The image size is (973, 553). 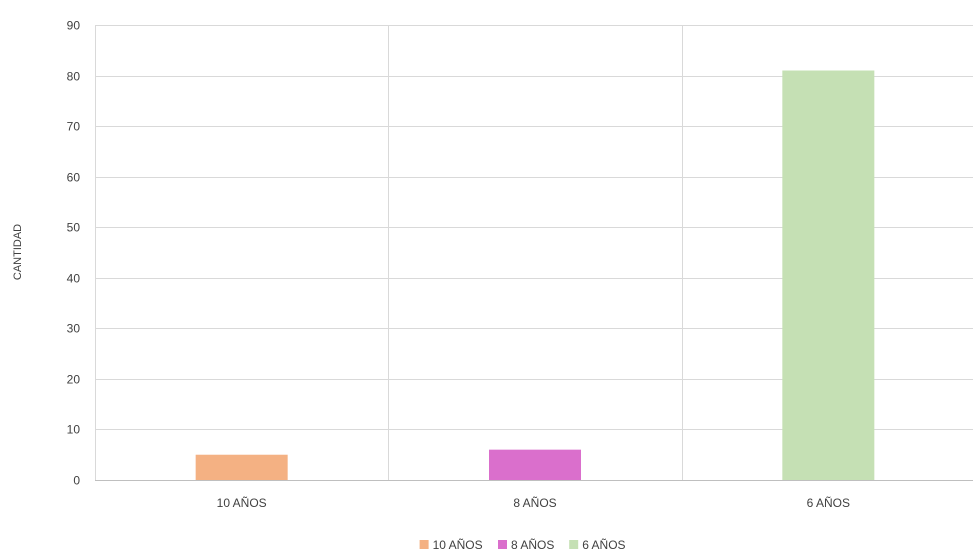 I want to click on x-tick-label: 8 AÑOS, so click(x=534, y=503).